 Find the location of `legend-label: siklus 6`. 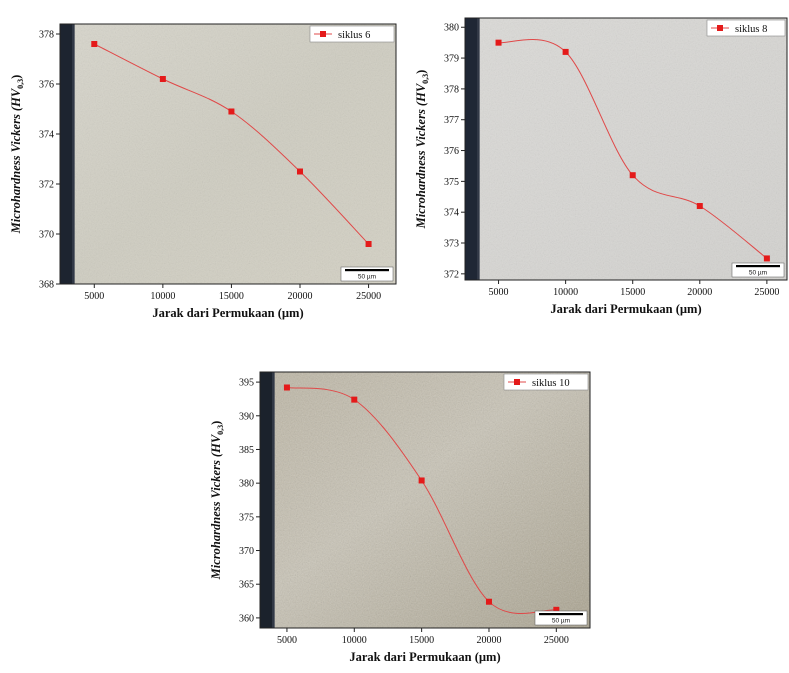

legend-label: siklus 6 is located at coordinates (354, 35).